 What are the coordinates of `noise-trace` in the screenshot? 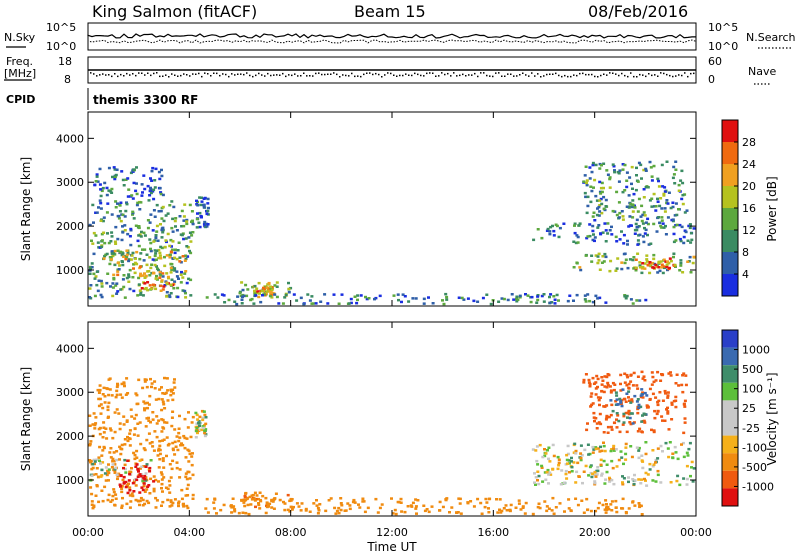 It's located at (392, 38).